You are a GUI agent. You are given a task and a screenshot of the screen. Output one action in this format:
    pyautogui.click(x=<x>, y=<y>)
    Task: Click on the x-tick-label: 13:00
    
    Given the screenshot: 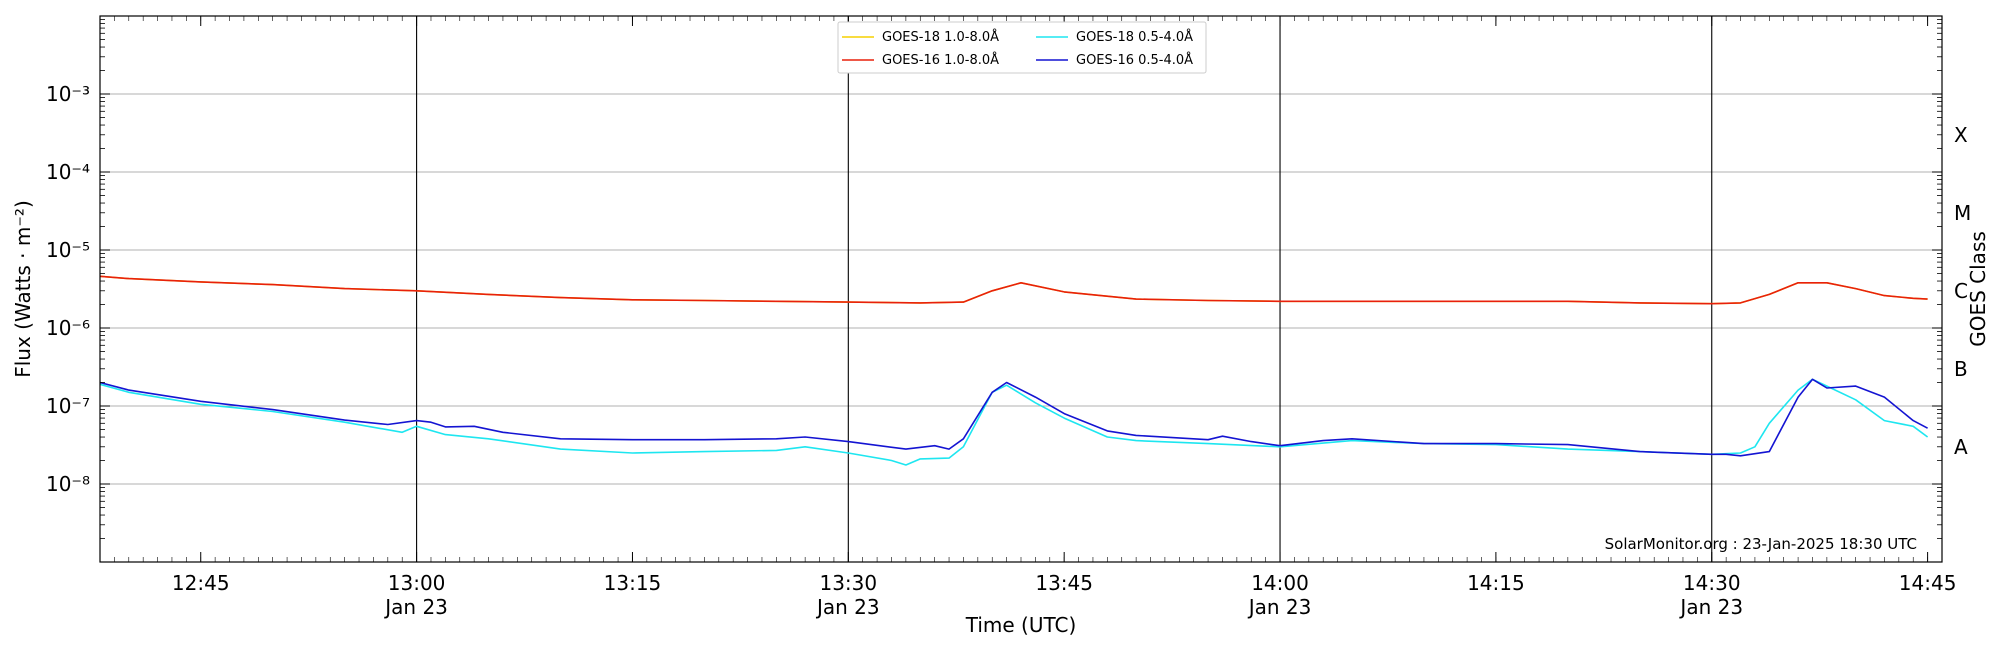 What is the action you would take?
    pyautogui.click(x=417, y=583)
    